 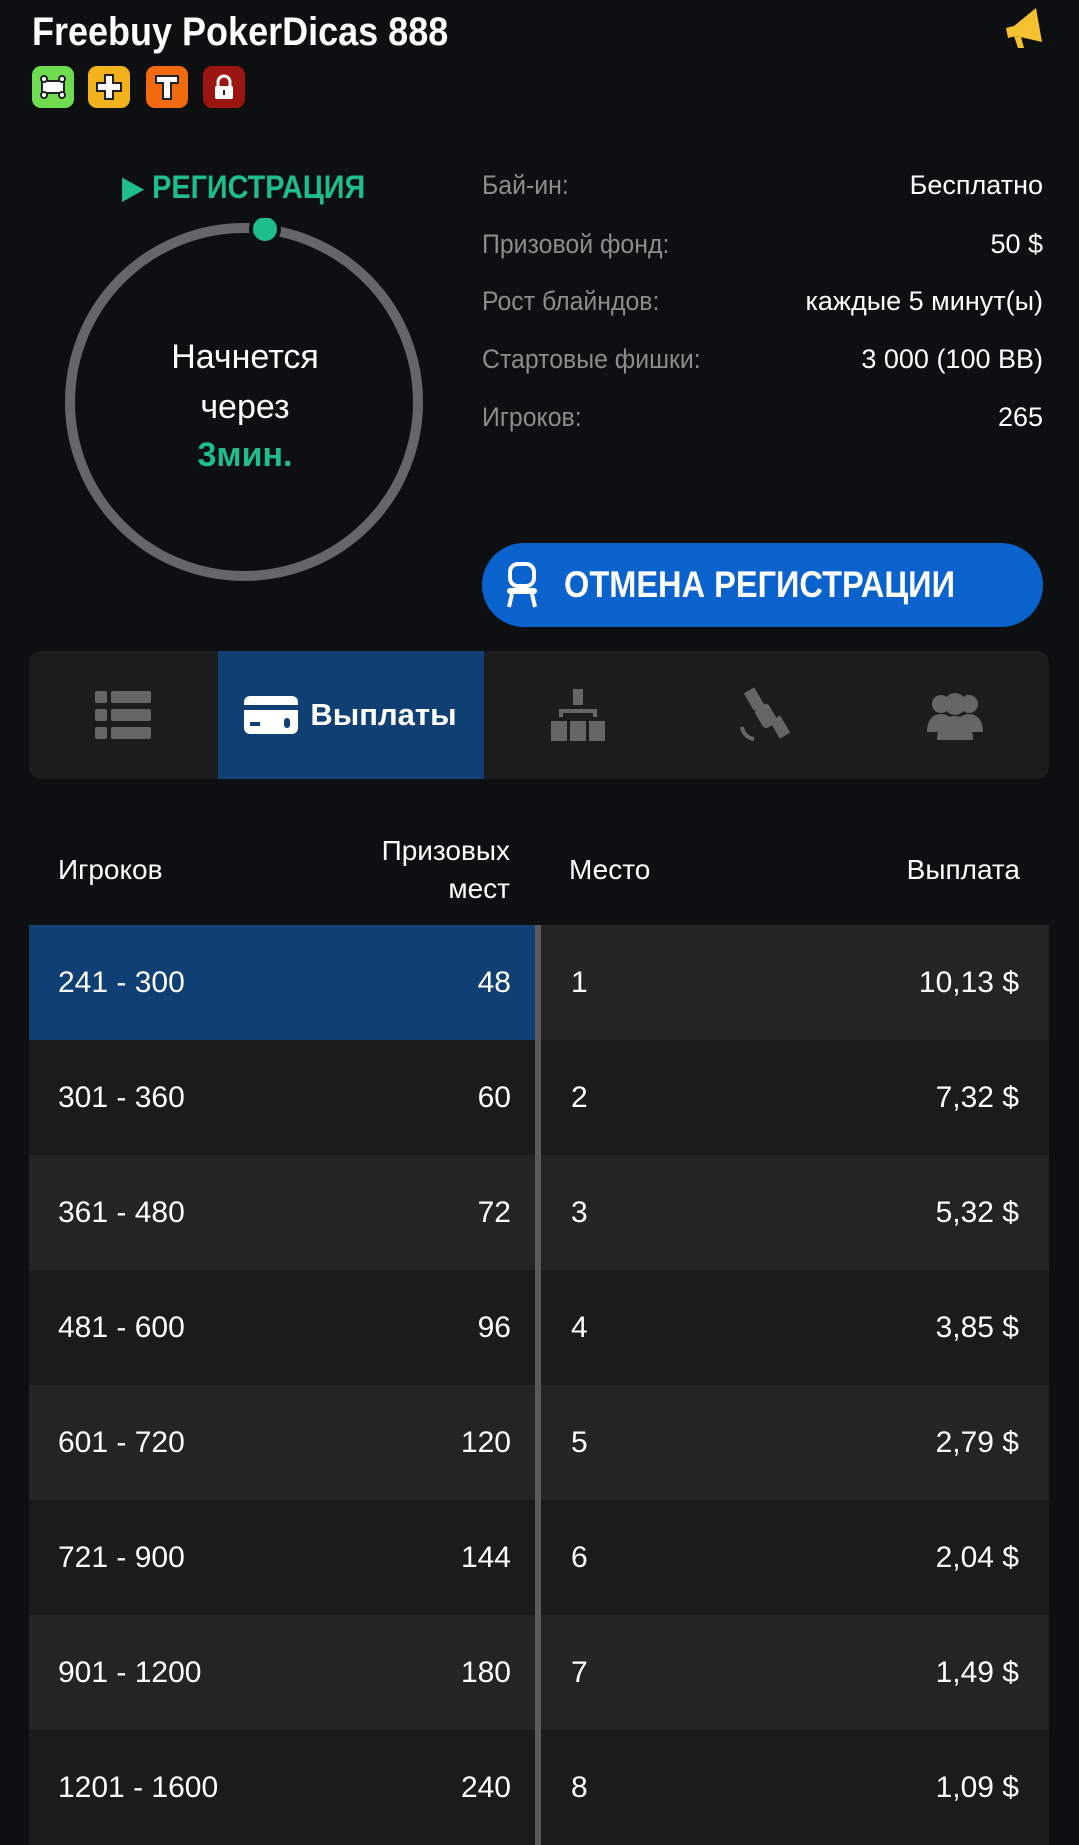 What do you see at coordinates (795, 1212) in the screenshot?
I see `payout-cell: 3 5,32 $` at bounding box center [795, 1212].